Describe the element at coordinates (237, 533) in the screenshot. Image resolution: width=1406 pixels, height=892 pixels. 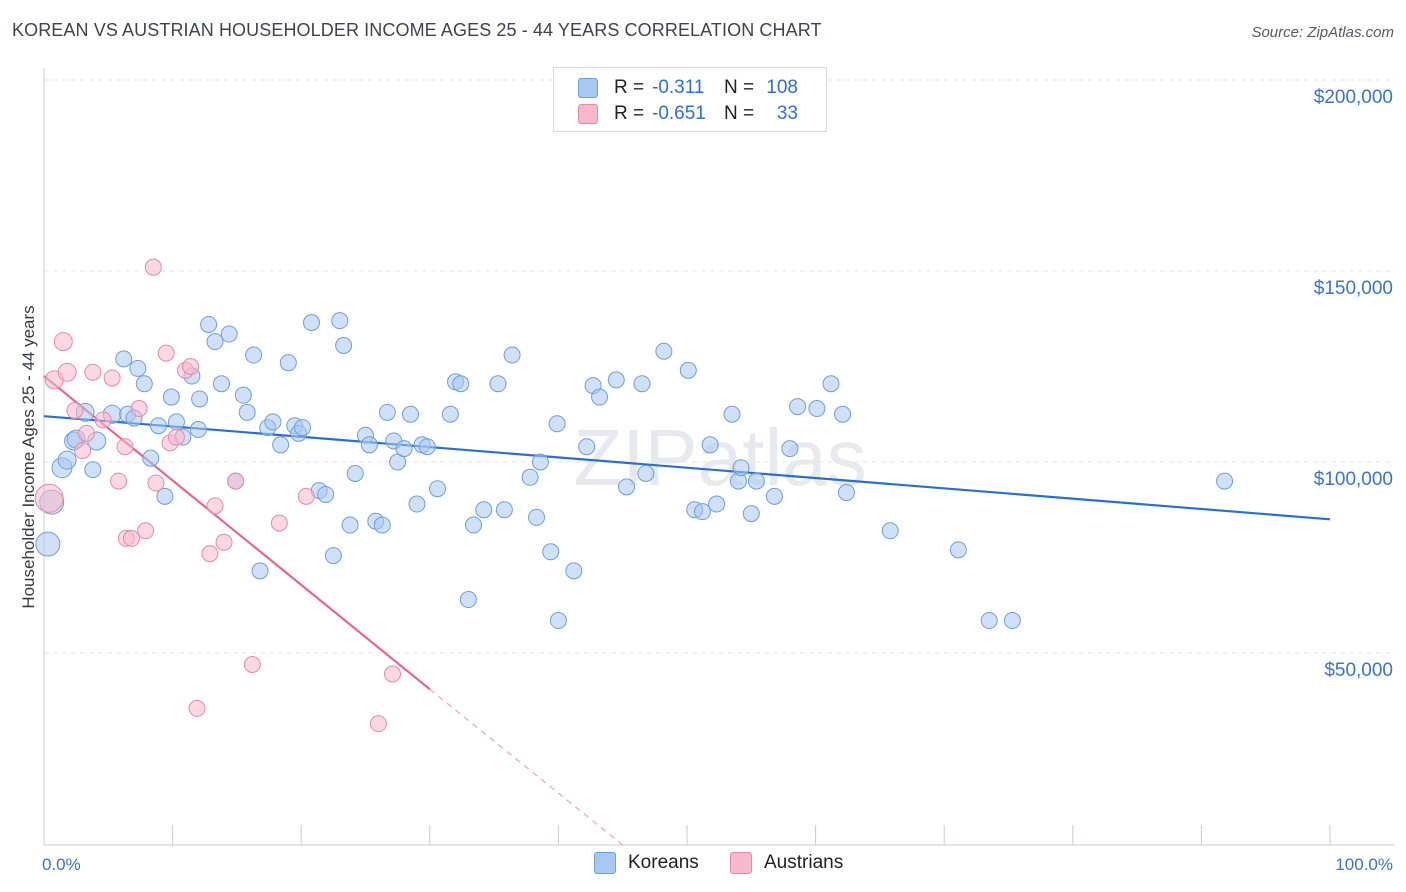
I see `austrian-trend-line` at that location.